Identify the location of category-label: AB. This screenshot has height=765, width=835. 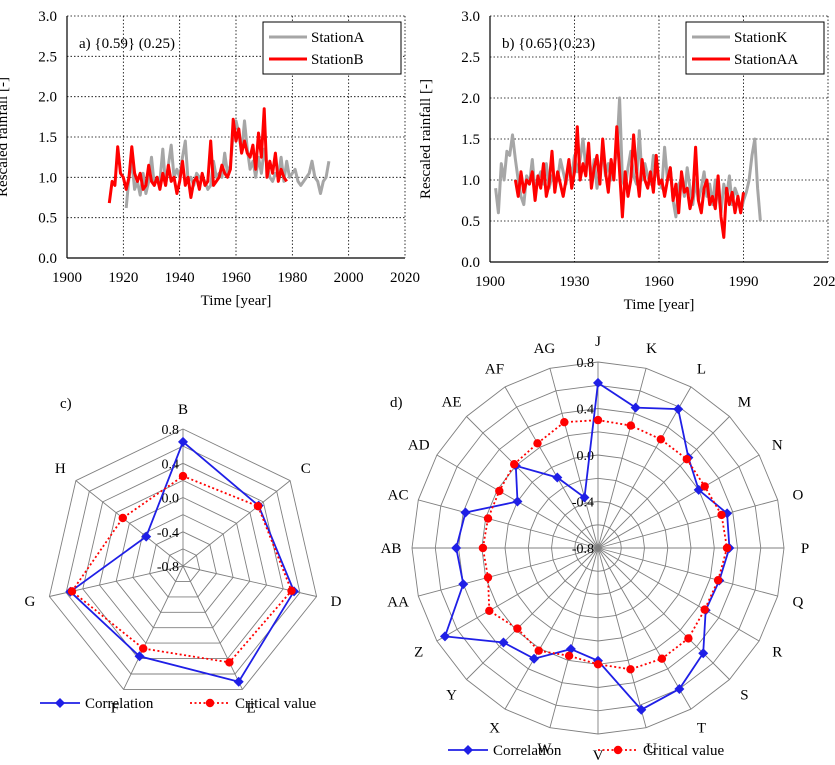
(391, 549).